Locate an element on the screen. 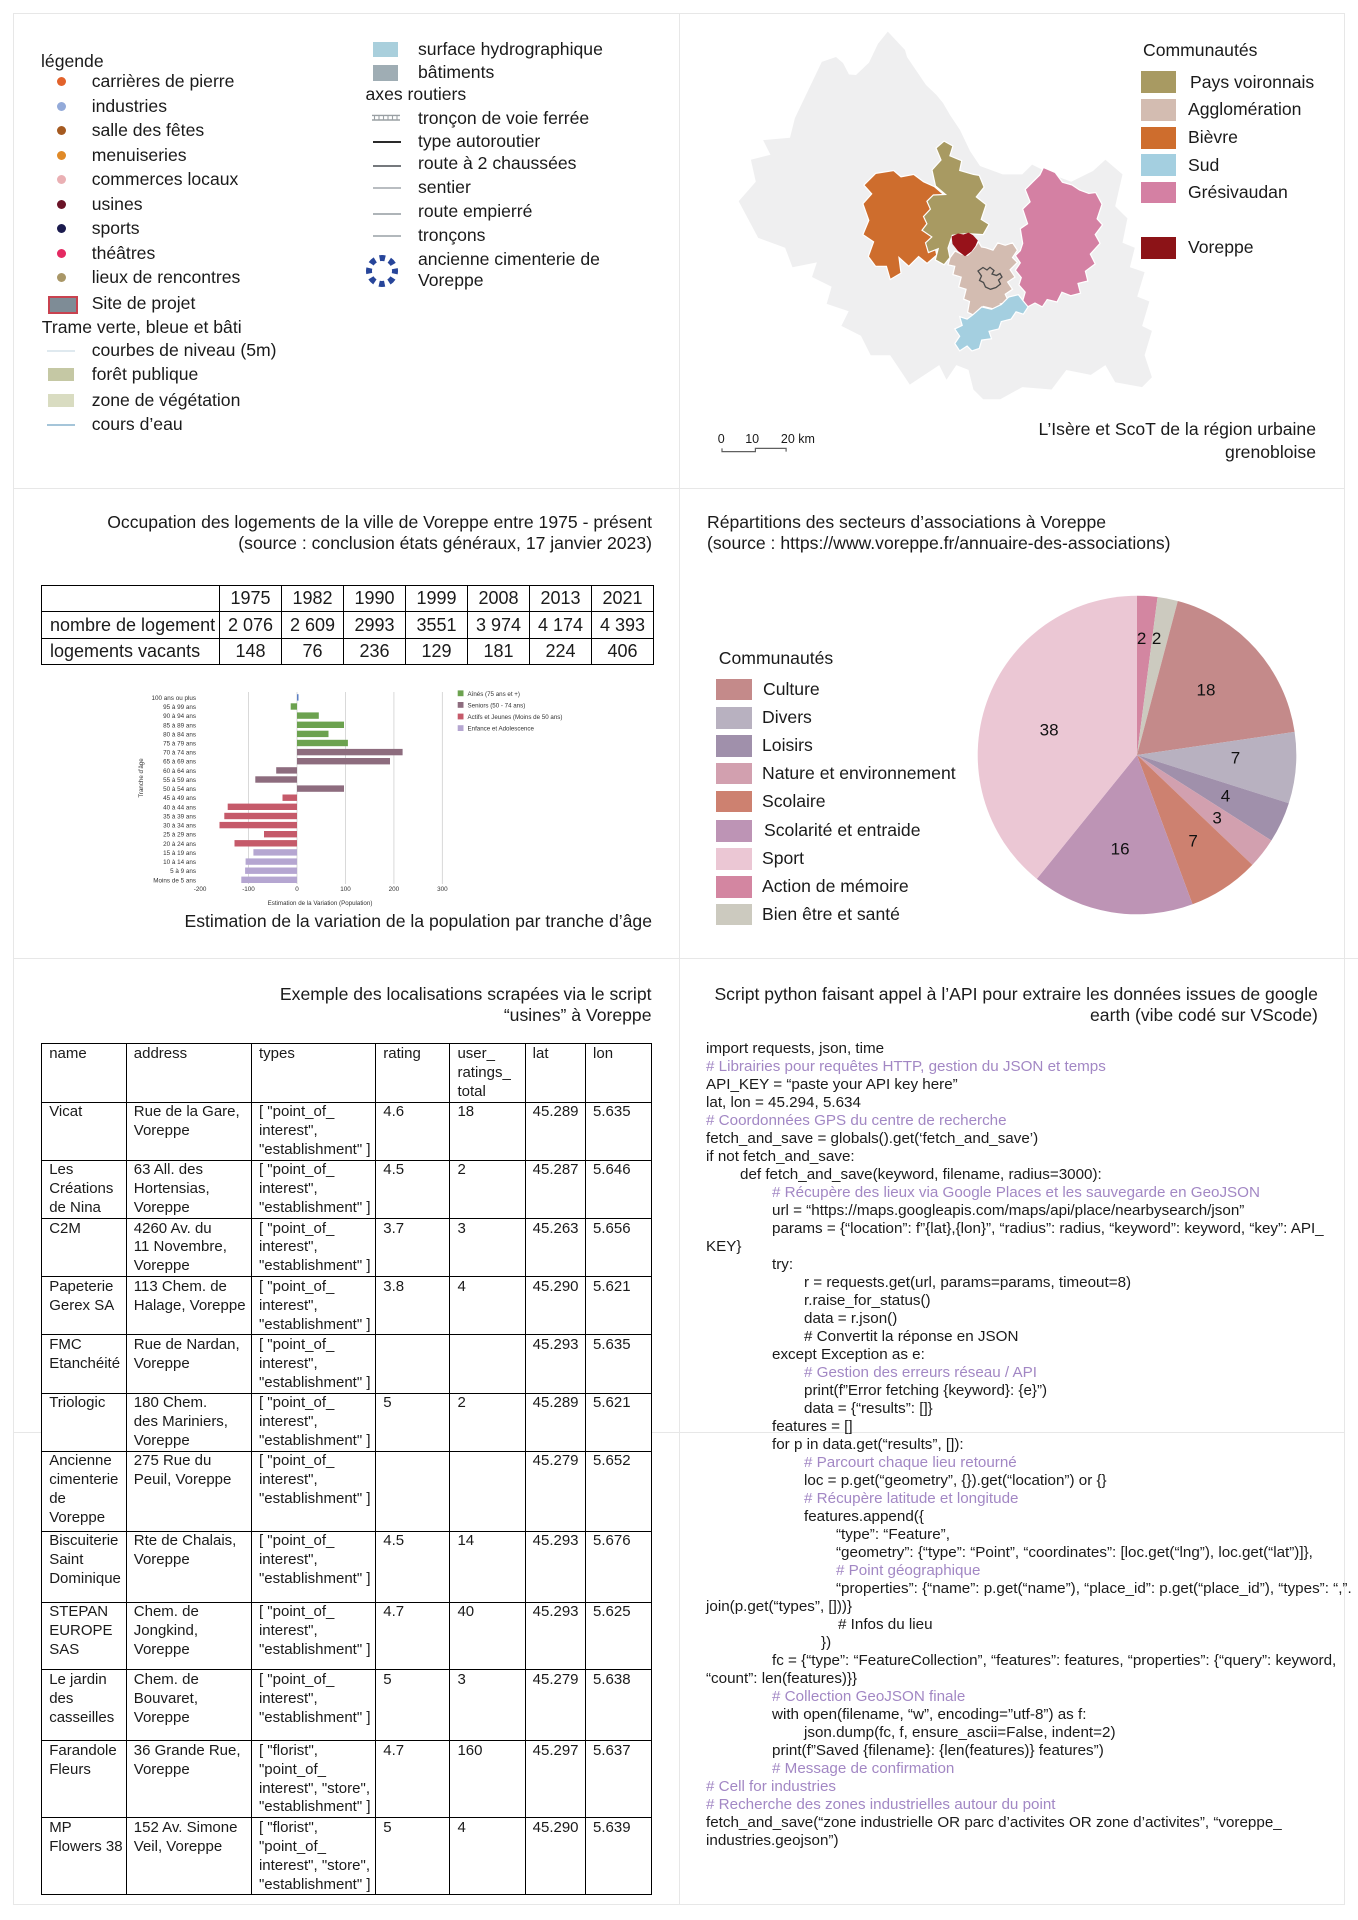 Image resolution: width=1358 pixels, height=1920 pixels. svg-text: 0 is located at coordinates (297, 889).